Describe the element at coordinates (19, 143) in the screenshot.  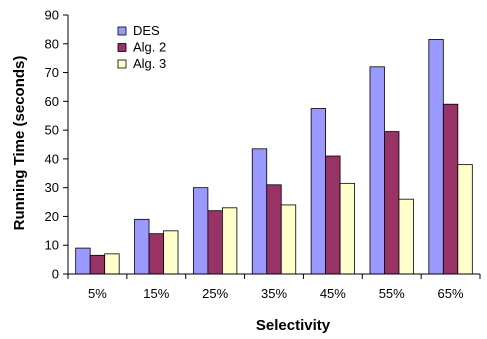
I see `y-axis-title: Running Time (seconds)` at that location.